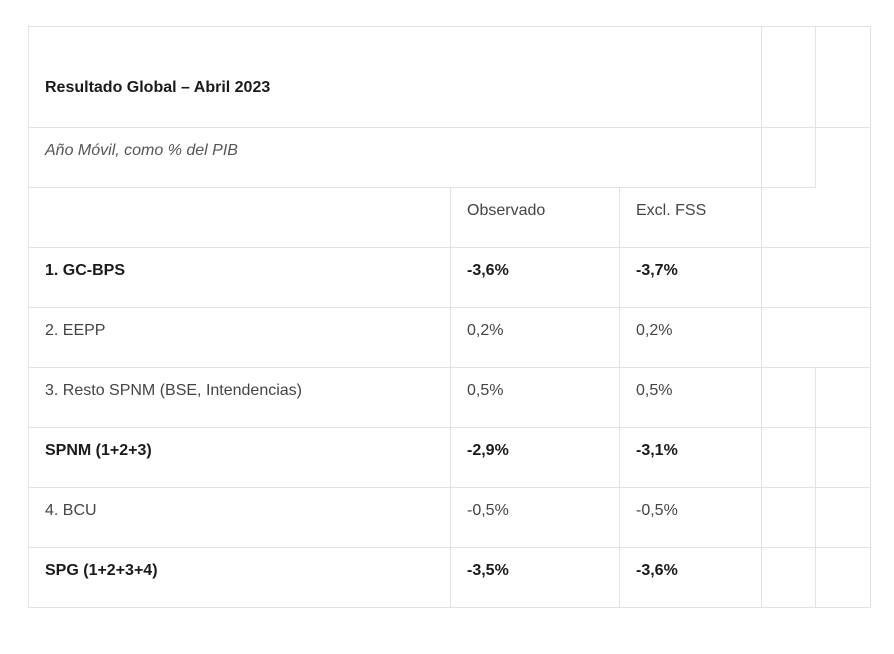  I want to click on row-label-cell: SPG (1+2+3+4), so click(239, 577).